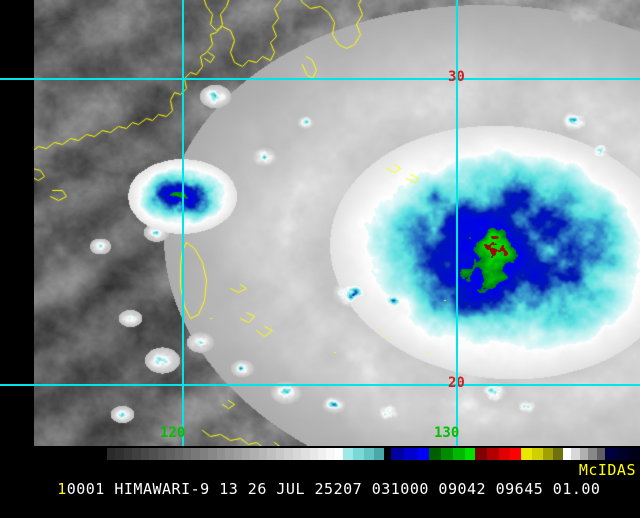 The height and width of the screenshot is (518, 640). Describe the element at coordinates (447, 433) in the screenshot. I see `longitude-label: 130` at that location.